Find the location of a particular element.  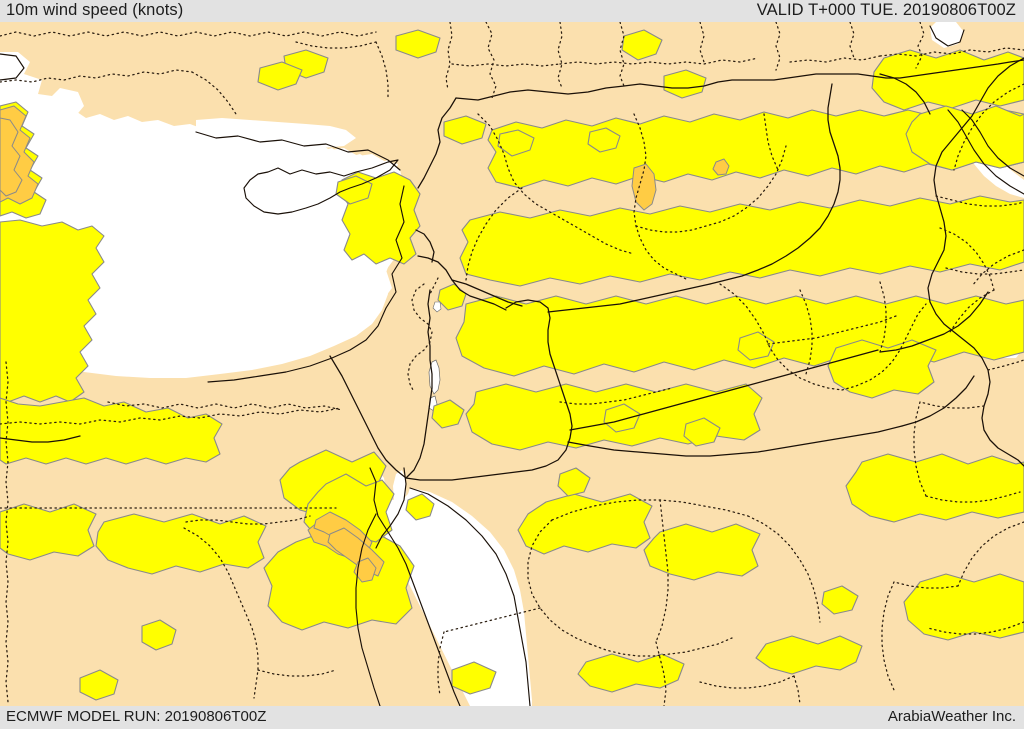

gulf-of-aqaba is located at coordinates (399, 487).